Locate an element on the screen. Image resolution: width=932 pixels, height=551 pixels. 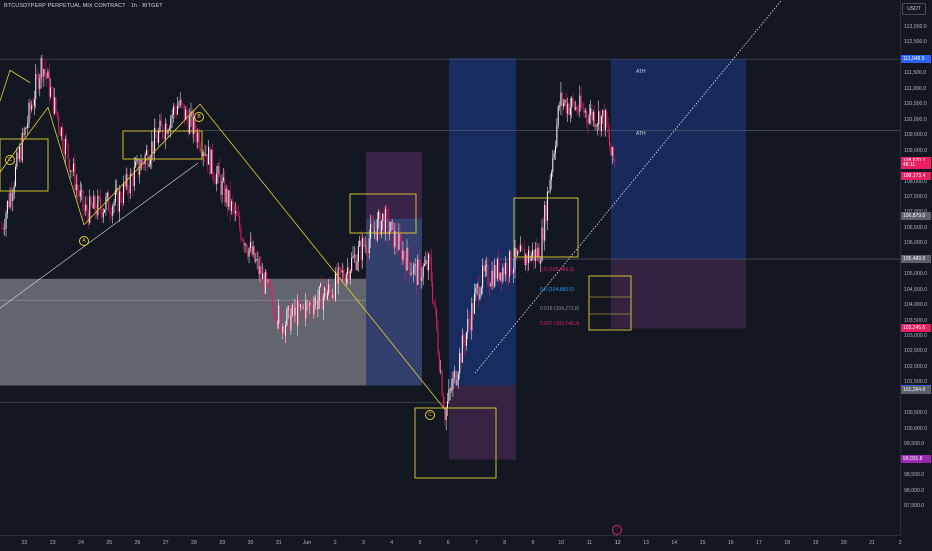
fib-level-label: 0.5 (104,880.5) is located at coordinates (557, 290).